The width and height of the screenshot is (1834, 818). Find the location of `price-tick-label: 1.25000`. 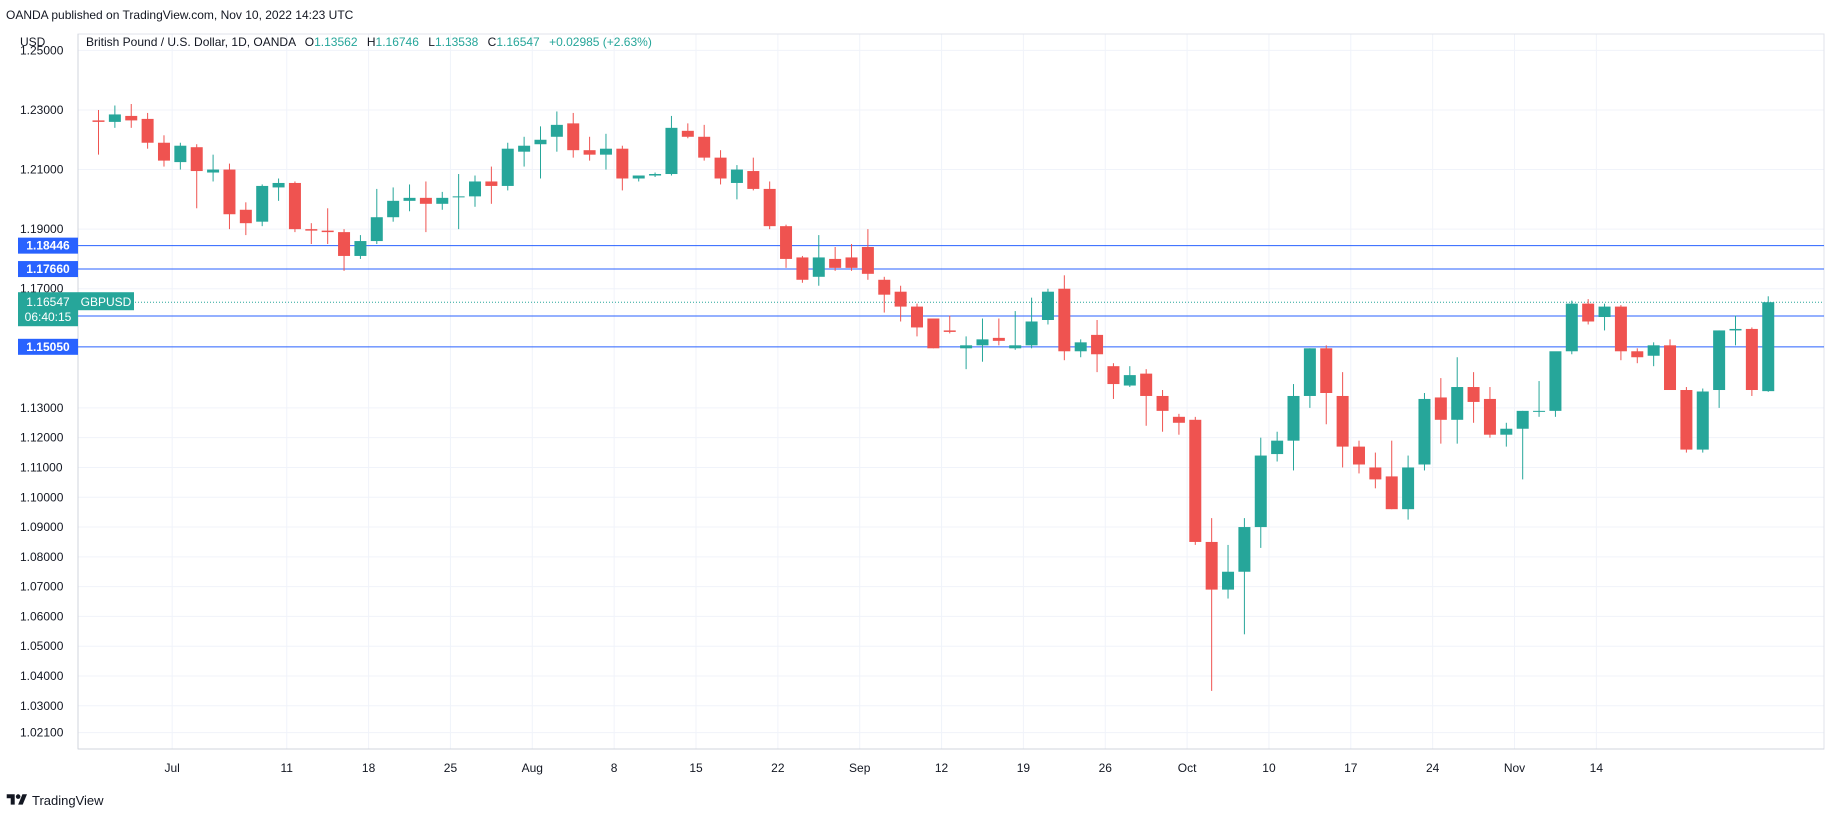

price-tick-label: 1.25000 is located at coordinates (42, 50).